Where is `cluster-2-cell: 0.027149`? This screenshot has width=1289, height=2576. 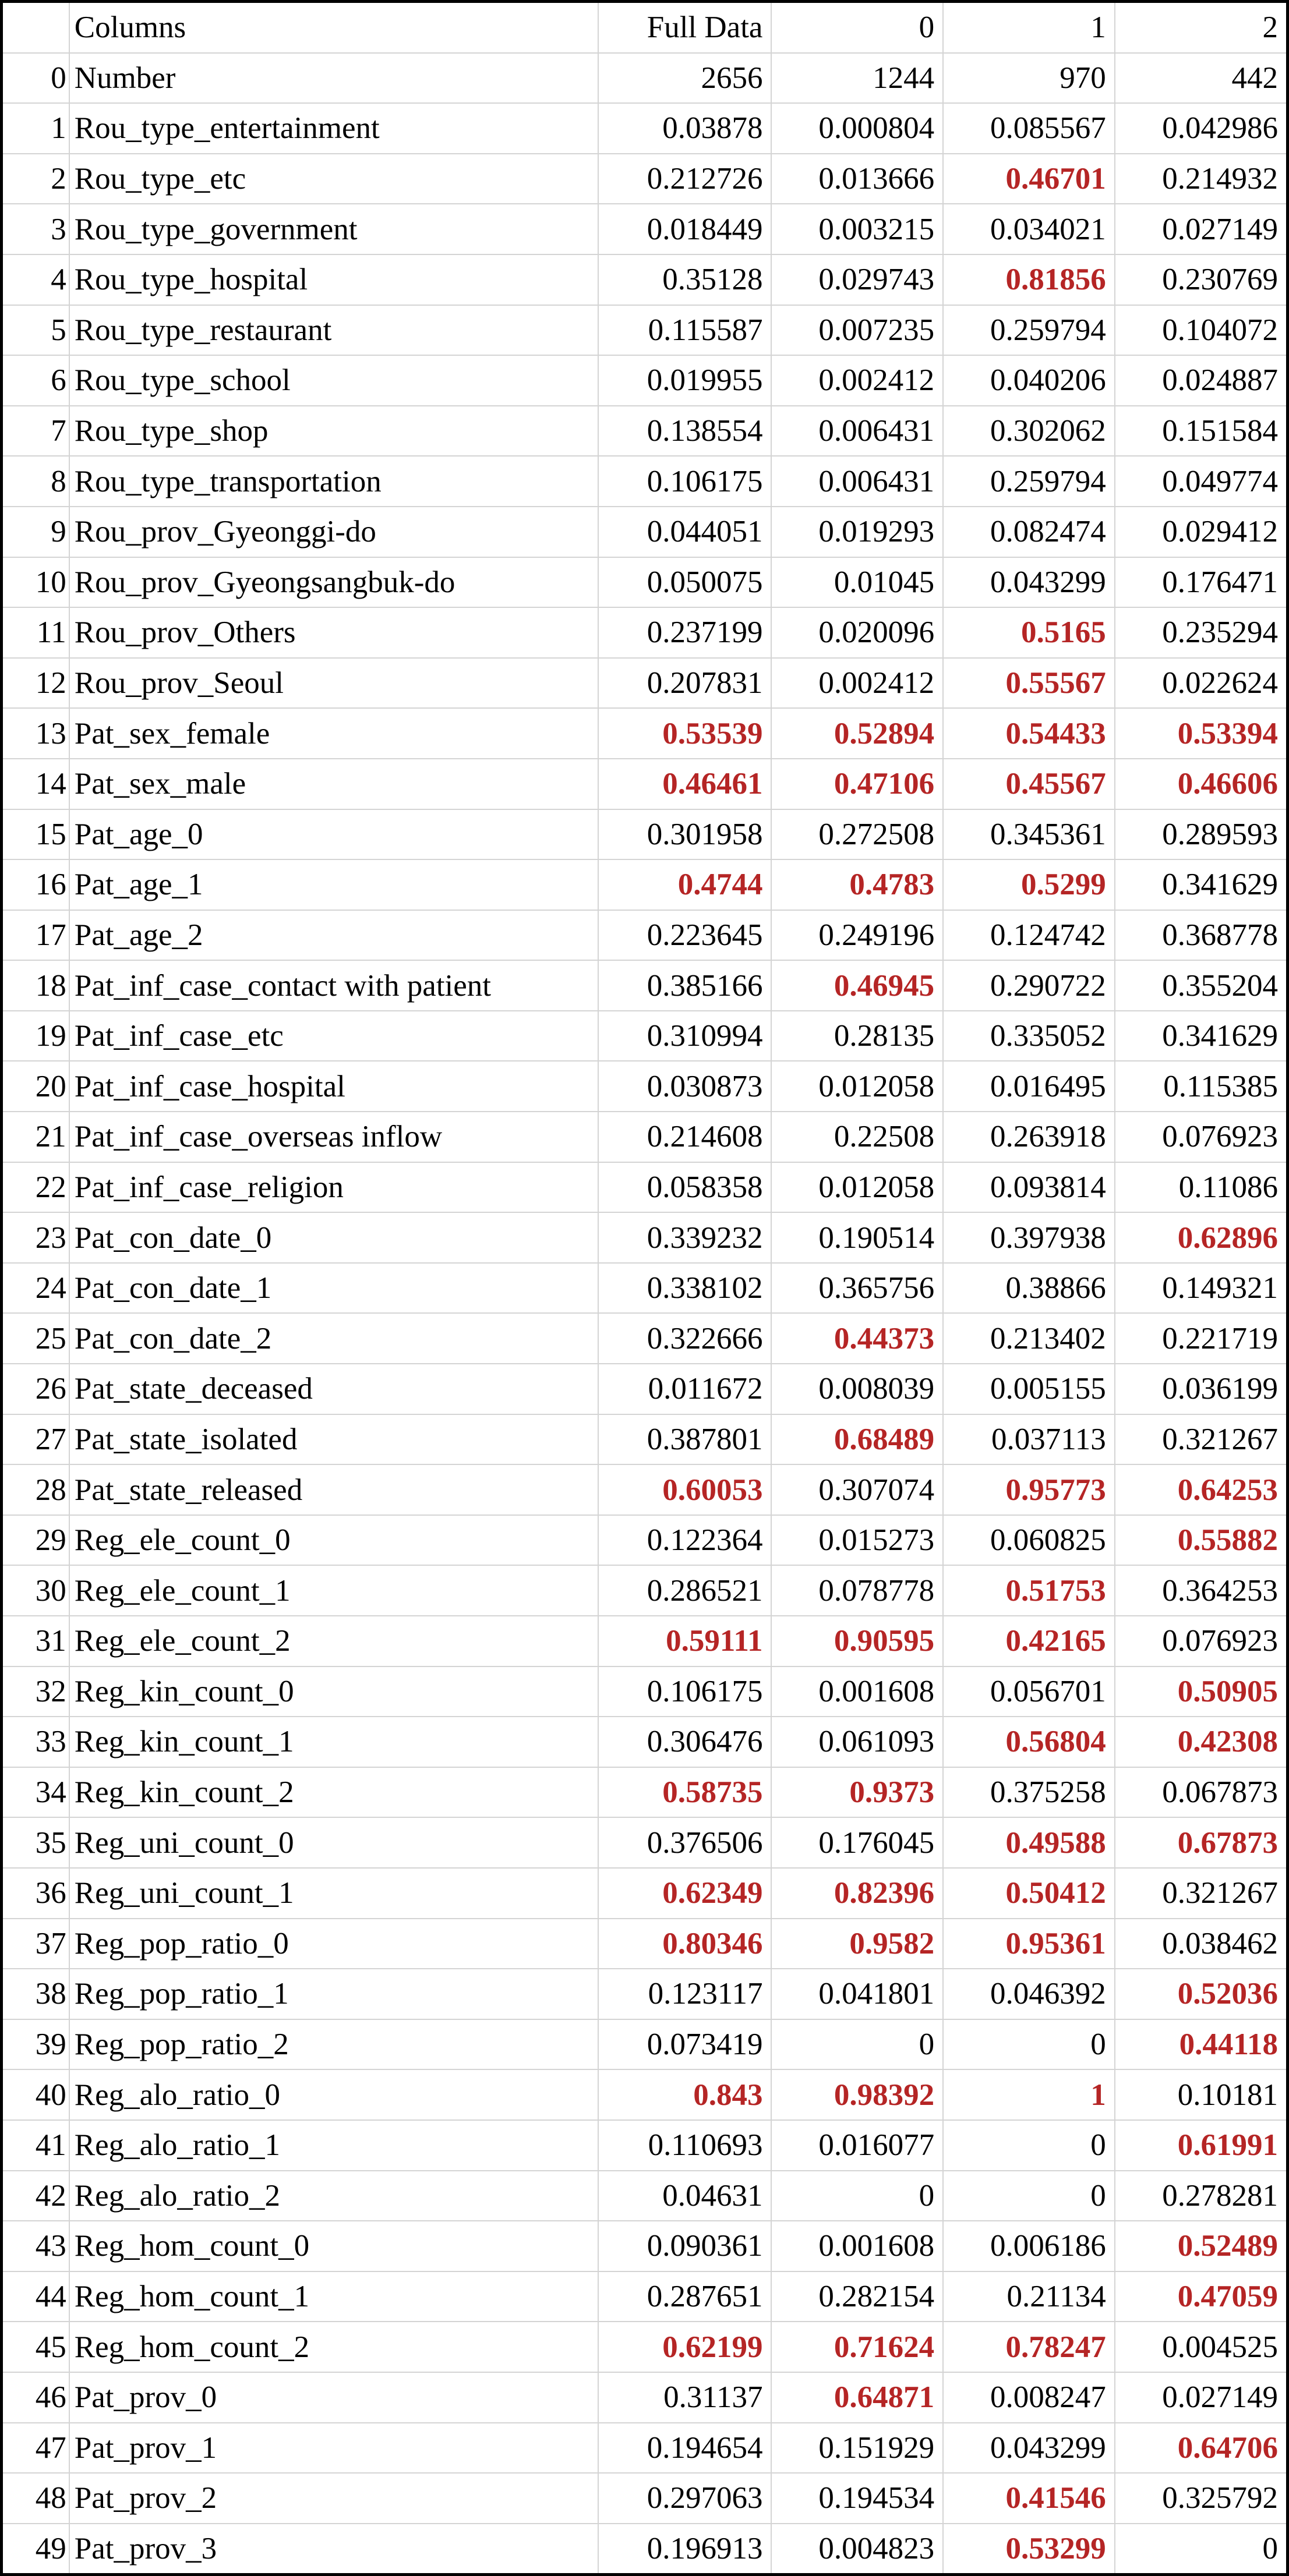
cluster-2-cell: 0.027149 is located at coordinates (1201, 2397).